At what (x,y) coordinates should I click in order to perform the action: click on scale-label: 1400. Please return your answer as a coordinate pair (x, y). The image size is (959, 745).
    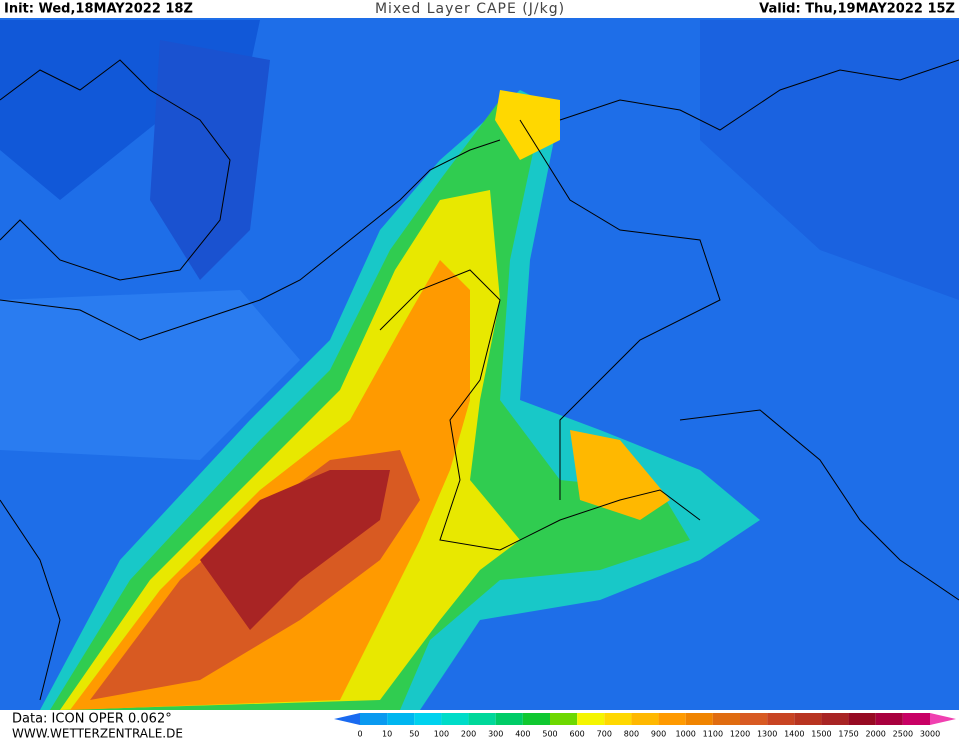
    Looking at the image, I should click on (794, 734).